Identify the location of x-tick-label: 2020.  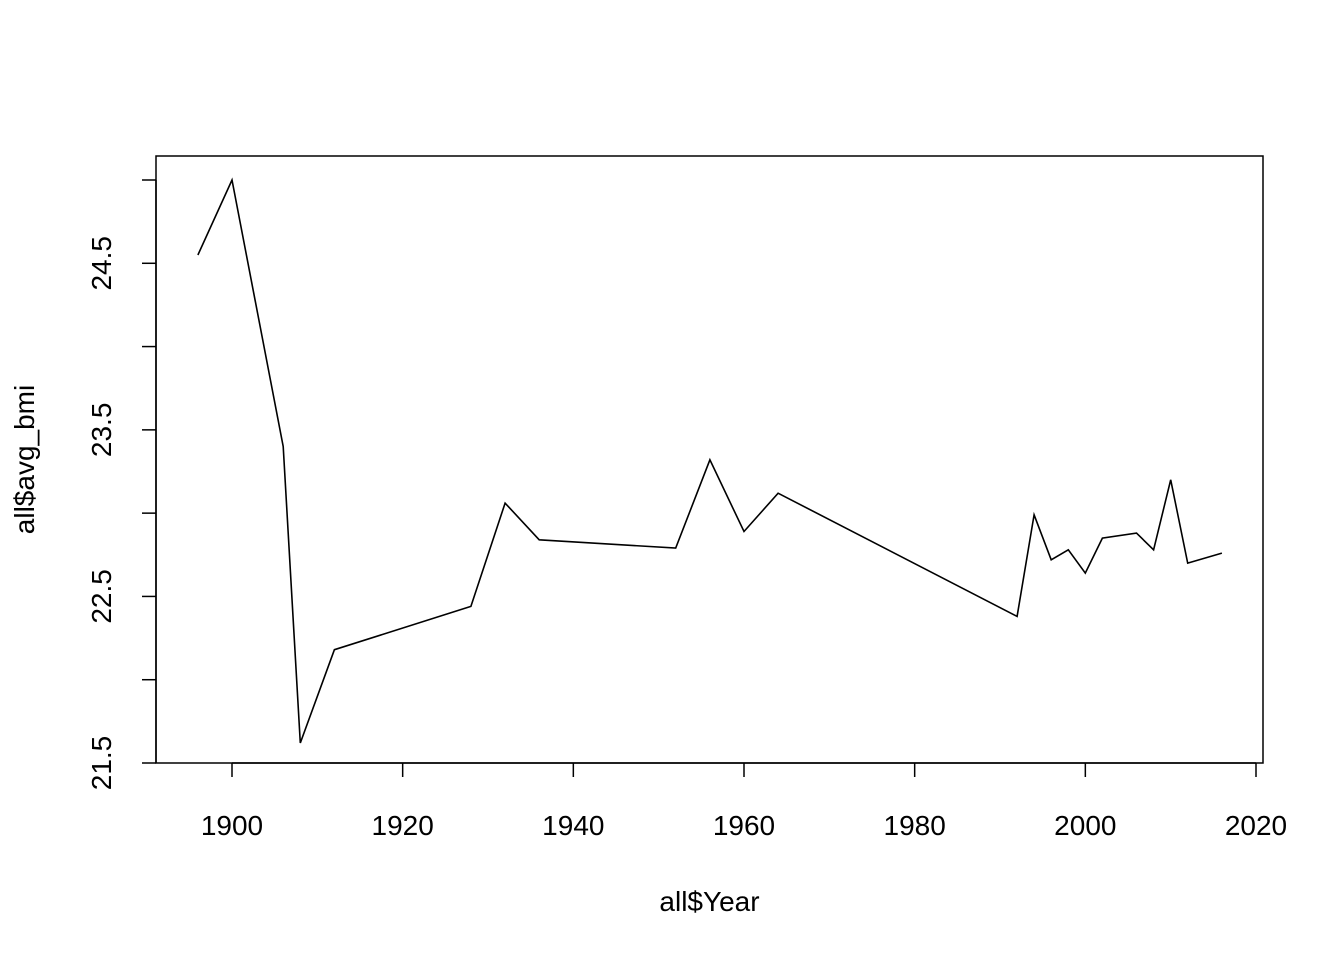
(1256, 825).